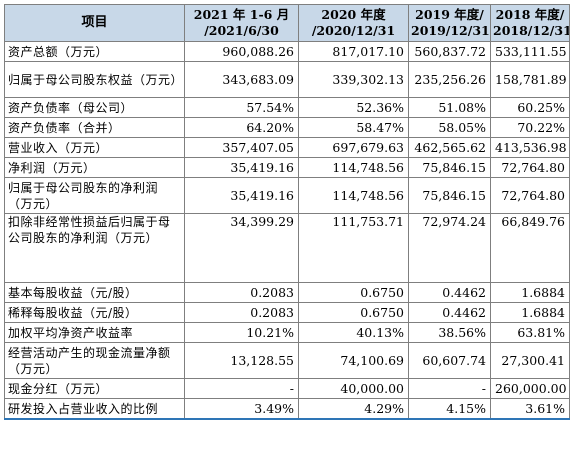  What do you see at coordinates (530, 248) in the screenshot?
I see `cell-2018: 66,849.76` at bounding box center [530, 248].